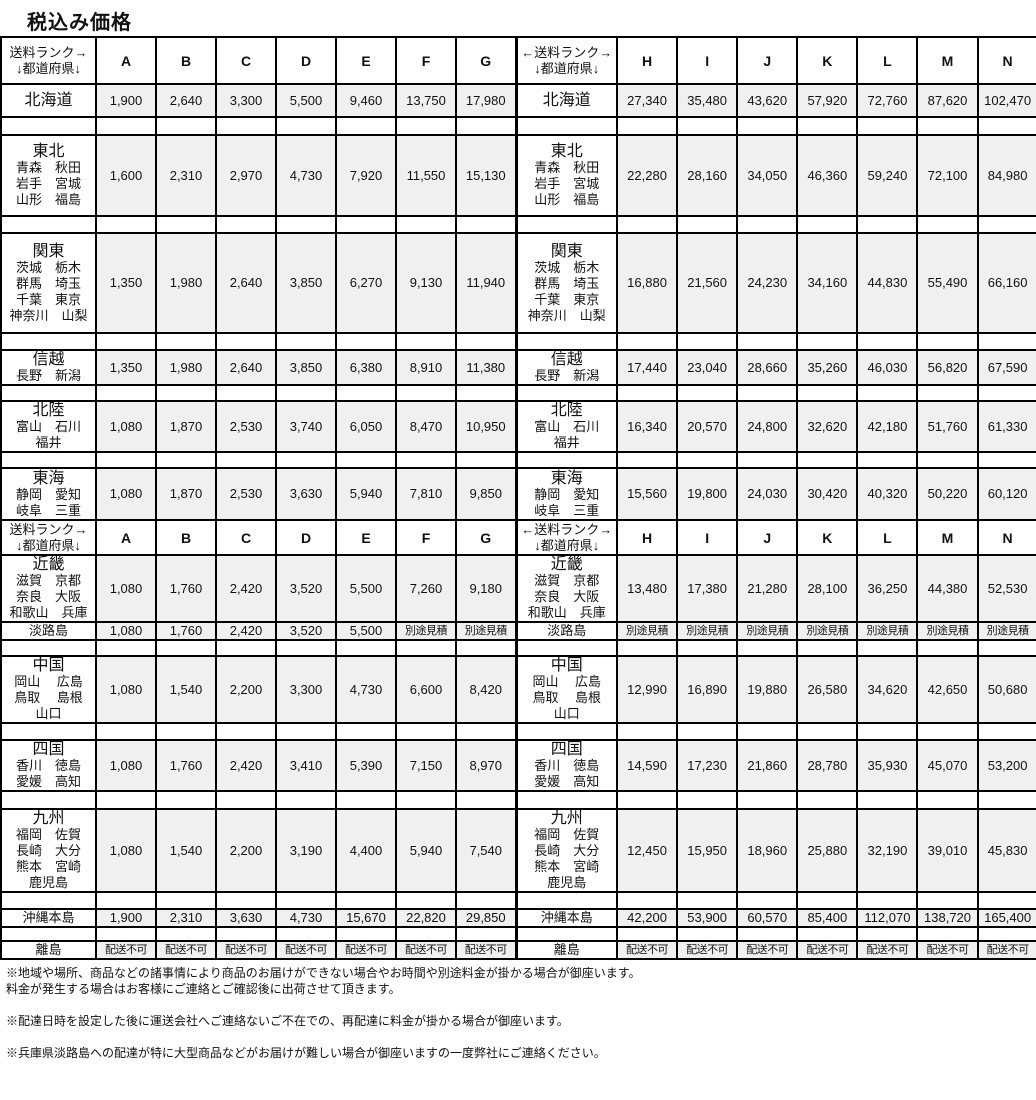 The image size is (1036, 1100). I want to click on rate-cell: 別途見積, so click(707, 631).